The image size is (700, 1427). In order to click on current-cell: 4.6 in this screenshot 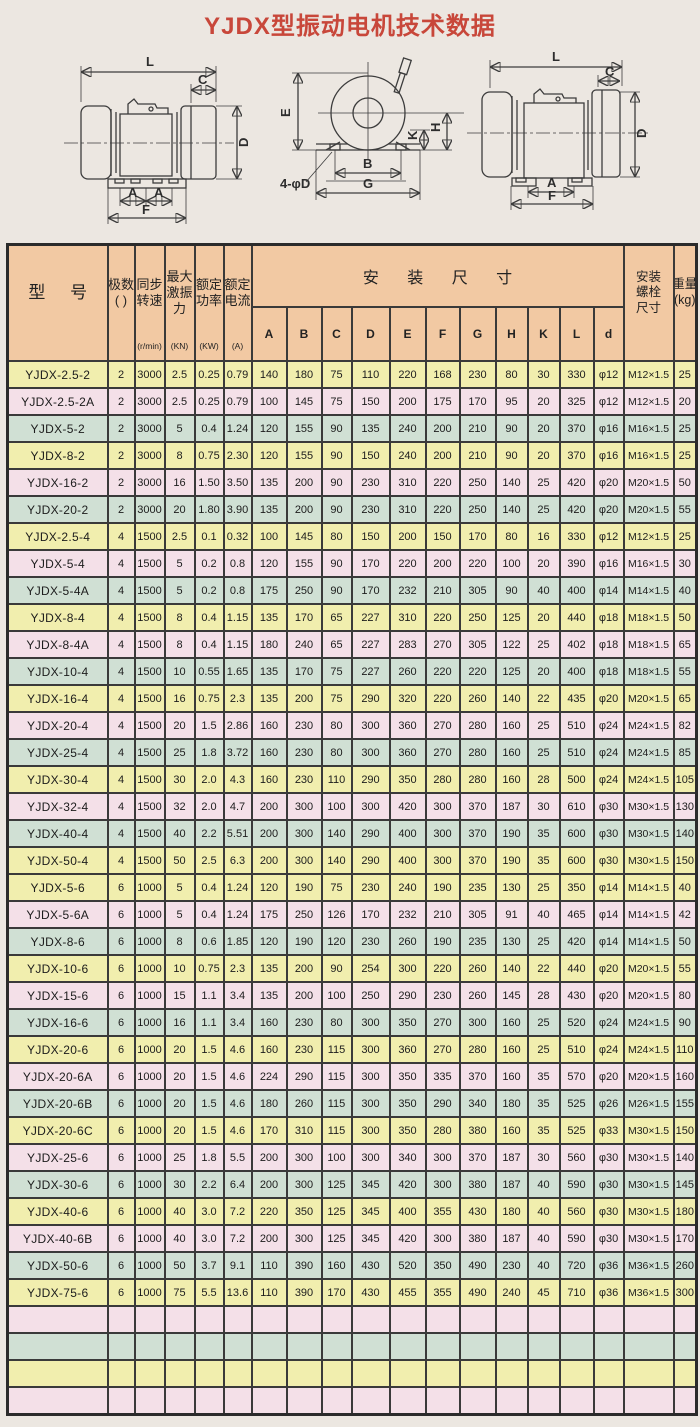, I will do `click(237, 1103)`.